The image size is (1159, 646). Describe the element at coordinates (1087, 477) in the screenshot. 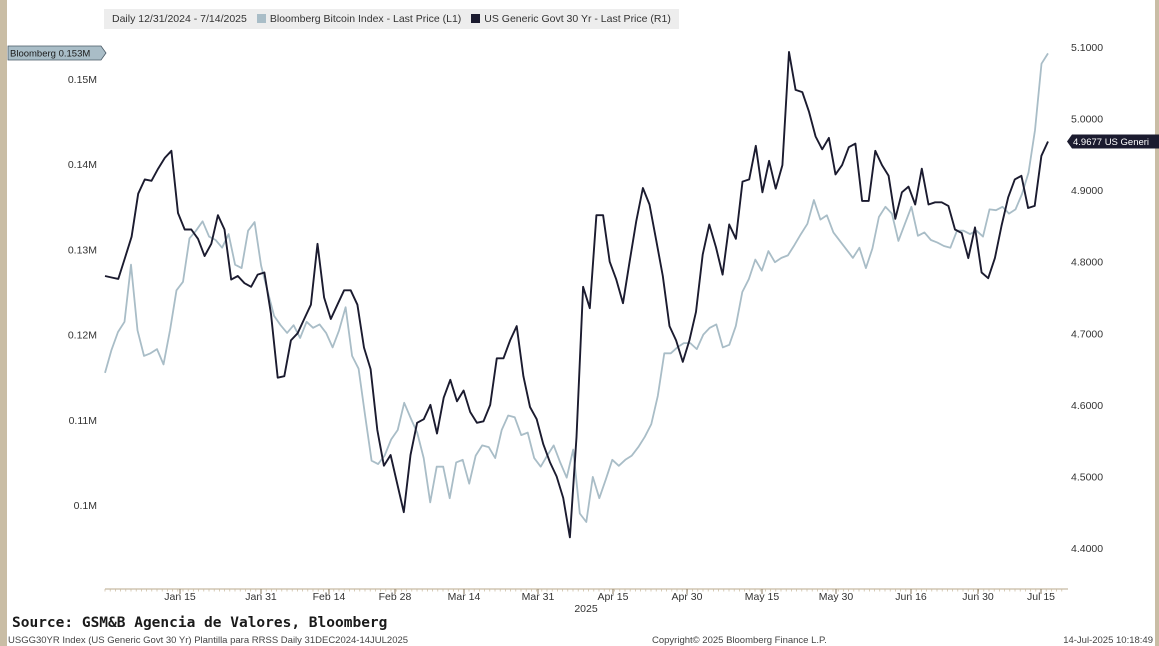

I see `right-axis-tick-label: 4.5000` at that location.